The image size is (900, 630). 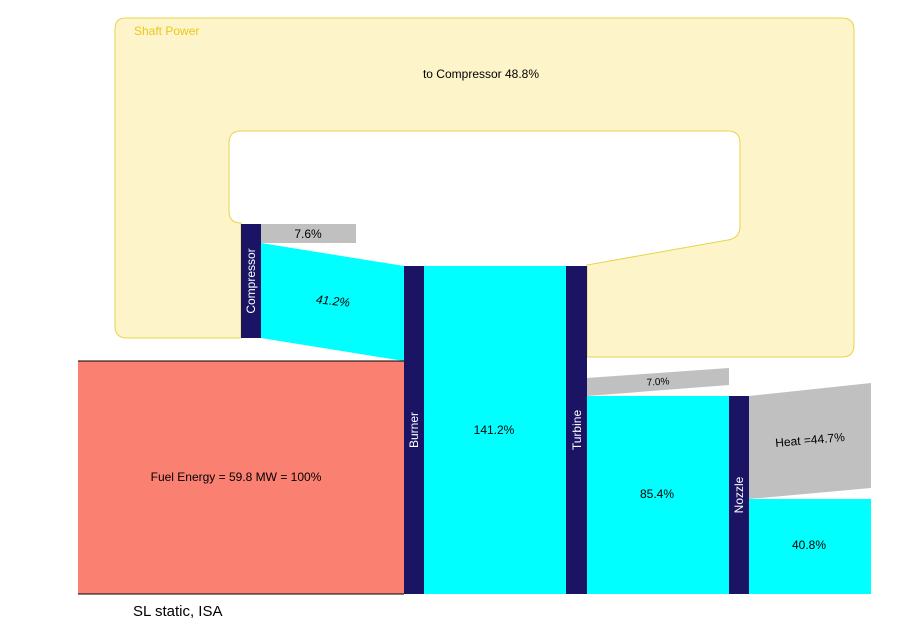 I want to click on to-compressor-label: to Compressor 48.8%, so click(x=481, y=74).